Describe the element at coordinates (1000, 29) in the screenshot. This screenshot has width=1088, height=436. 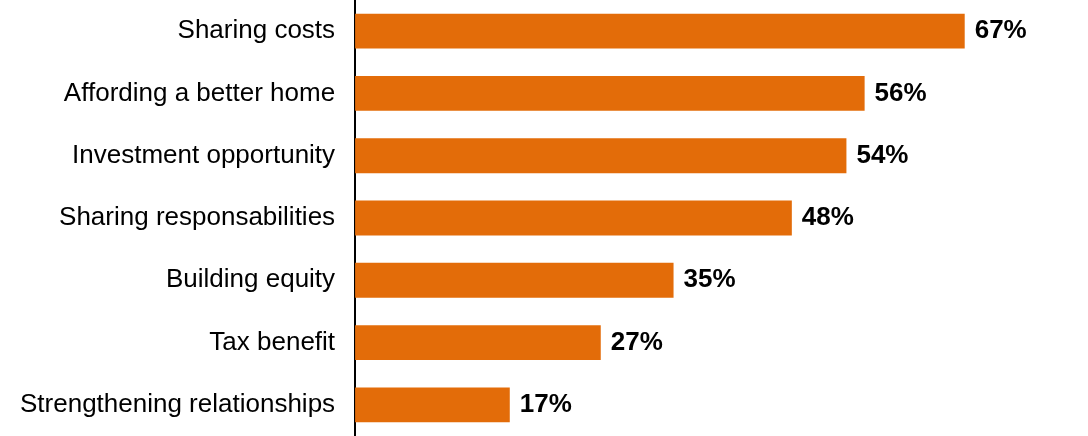
I see `data-label: 67%` at that location.